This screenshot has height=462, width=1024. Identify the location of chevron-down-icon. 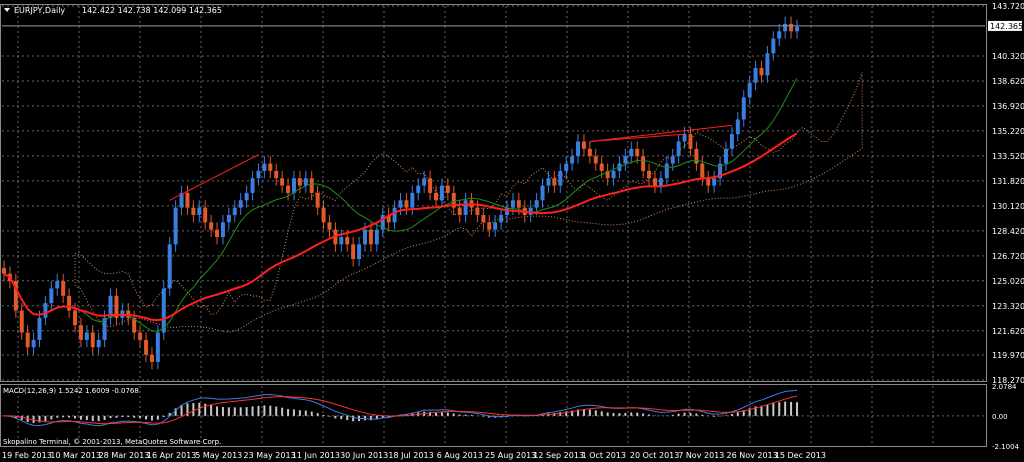
(7, 10).